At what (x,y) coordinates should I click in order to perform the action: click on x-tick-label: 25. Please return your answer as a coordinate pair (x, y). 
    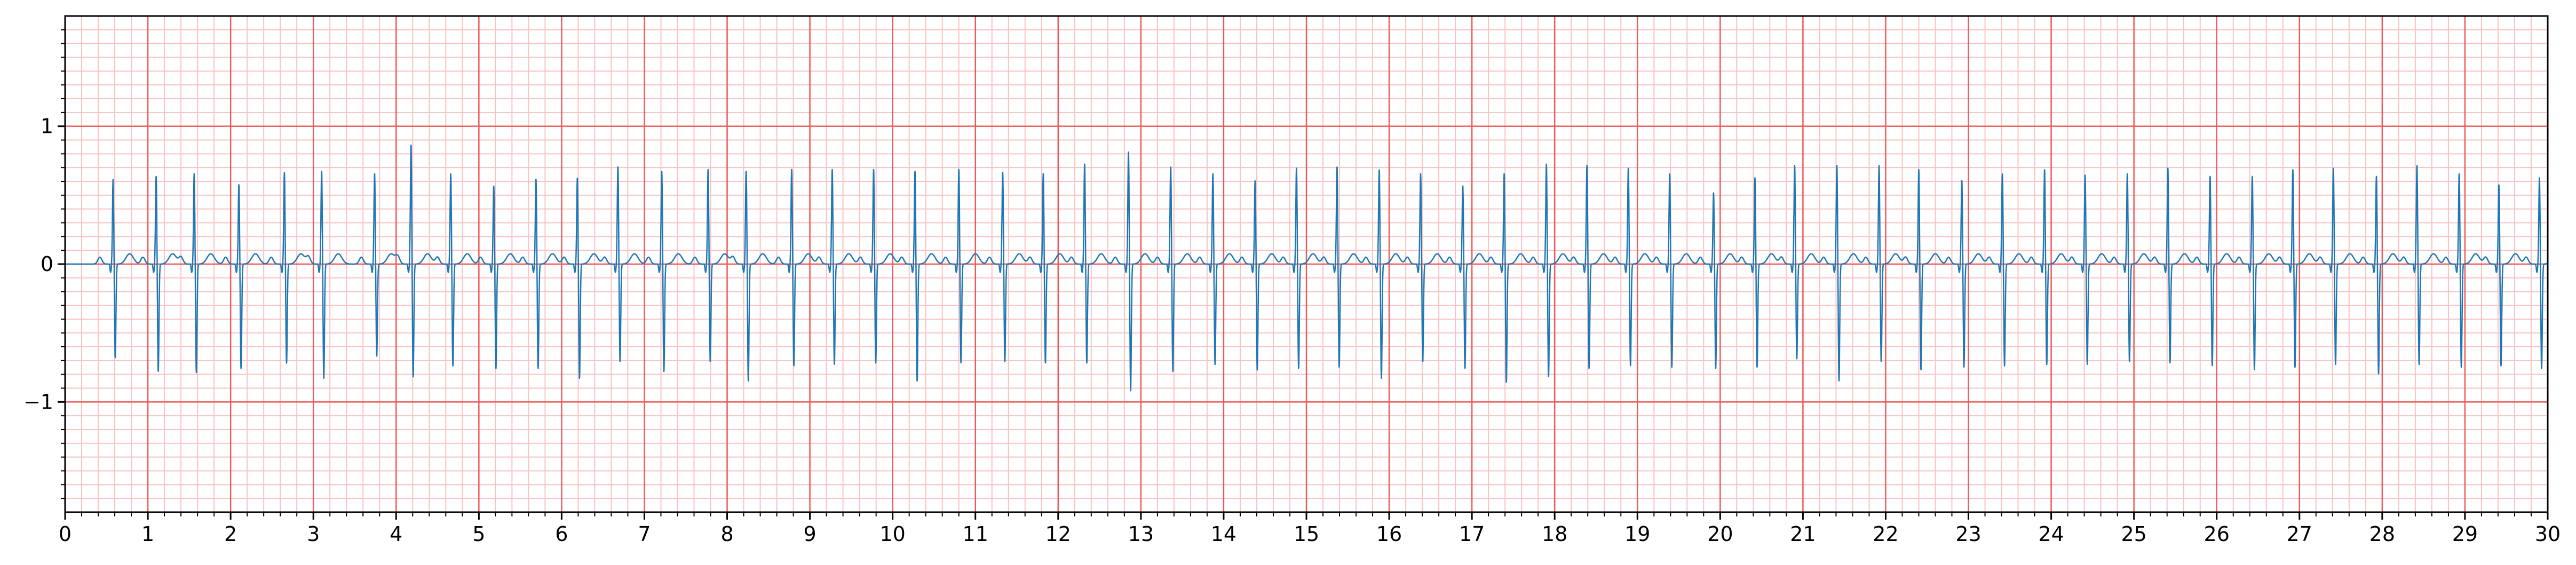
    Looking at the image, I should click on (2133, 534).